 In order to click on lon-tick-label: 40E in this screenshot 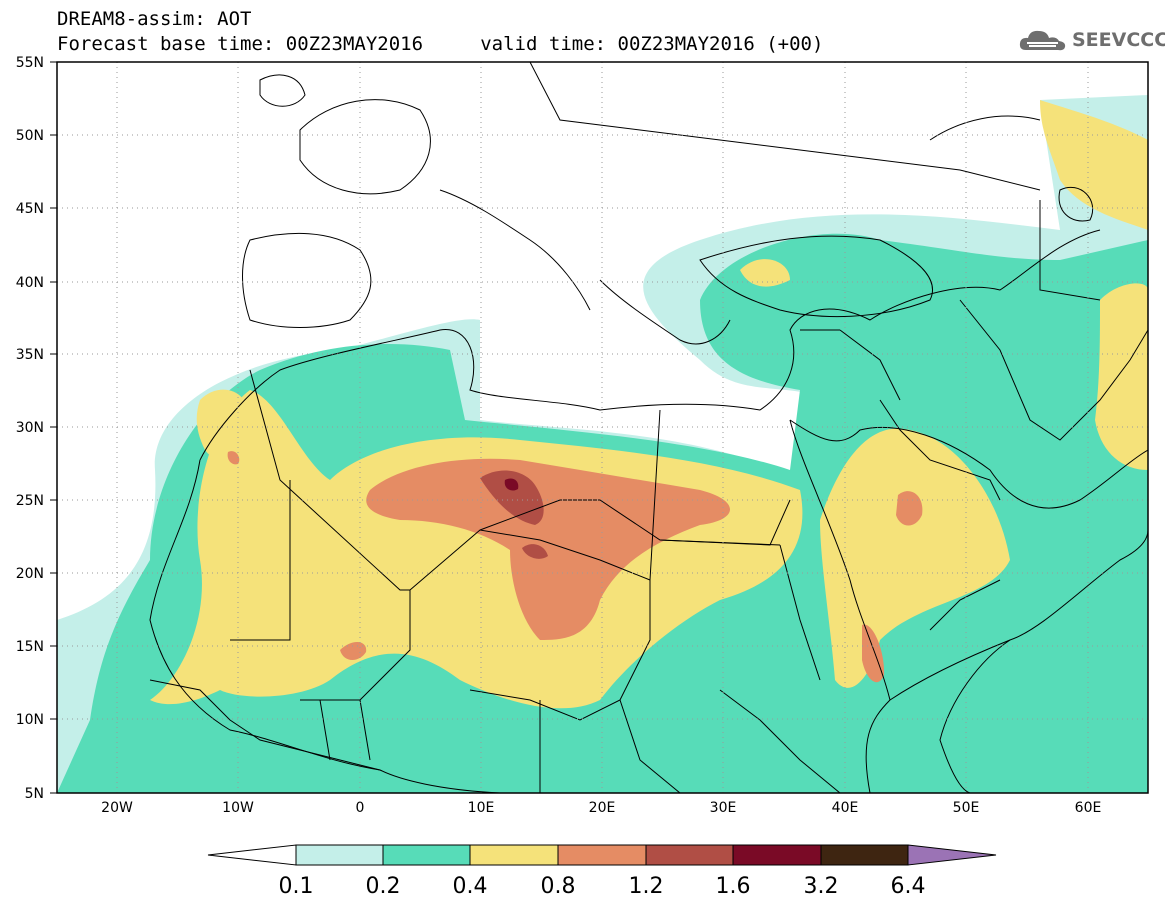, I will do `click(845, 808)`.